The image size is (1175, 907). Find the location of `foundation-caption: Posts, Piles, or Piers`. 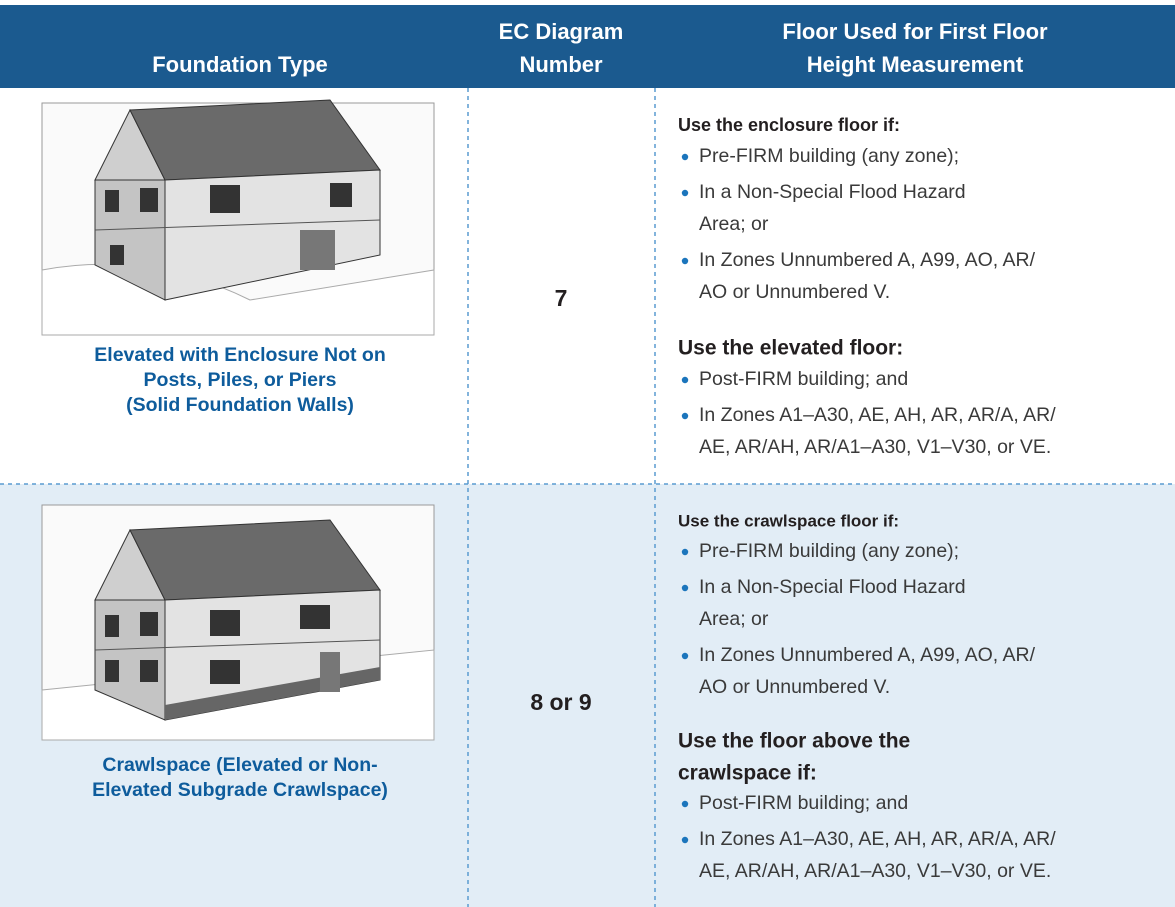

foundation-caption: Posts, Piles, or Piers is located at coordinates (240, 380).